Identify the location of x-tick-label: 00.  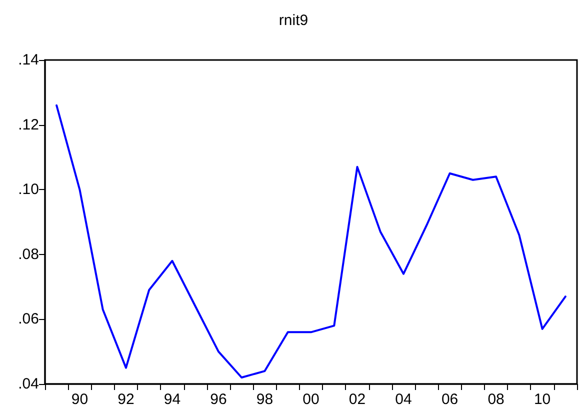
(311, 399).